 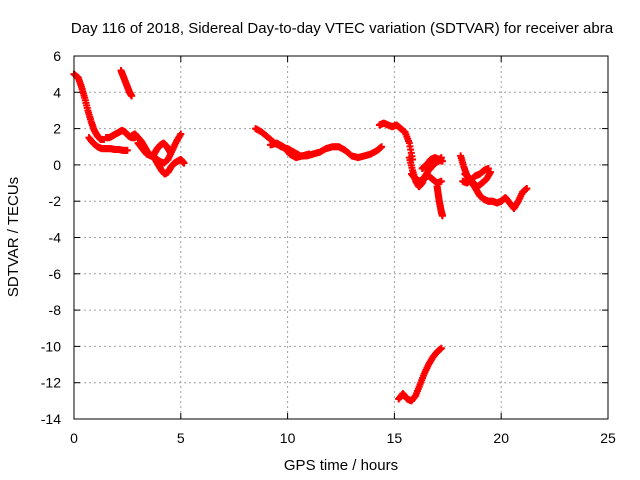 What do you see at coordinates (55, 274) in the screenshot?
I see `y-tick-label: -6` at bounding box center [55, 274].